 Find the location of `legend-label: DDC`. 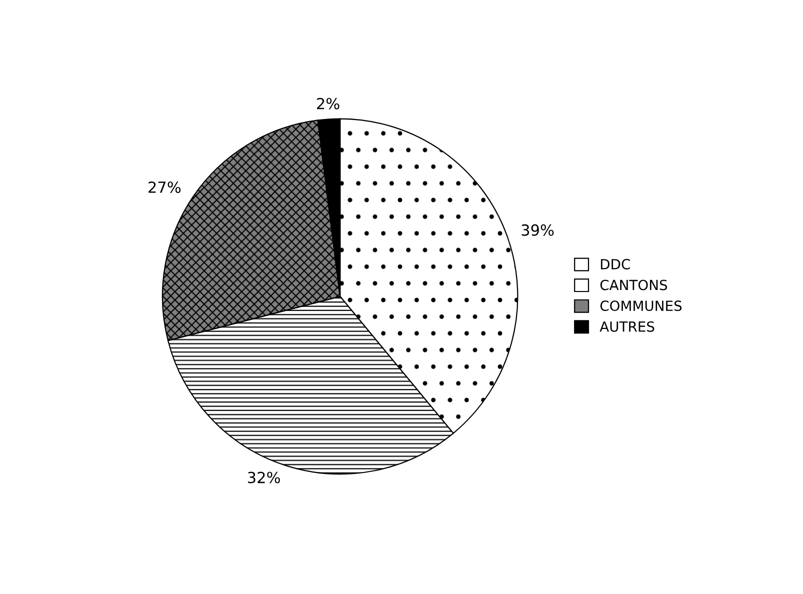

legend-label: DDC is located at coordinates (615, 264).